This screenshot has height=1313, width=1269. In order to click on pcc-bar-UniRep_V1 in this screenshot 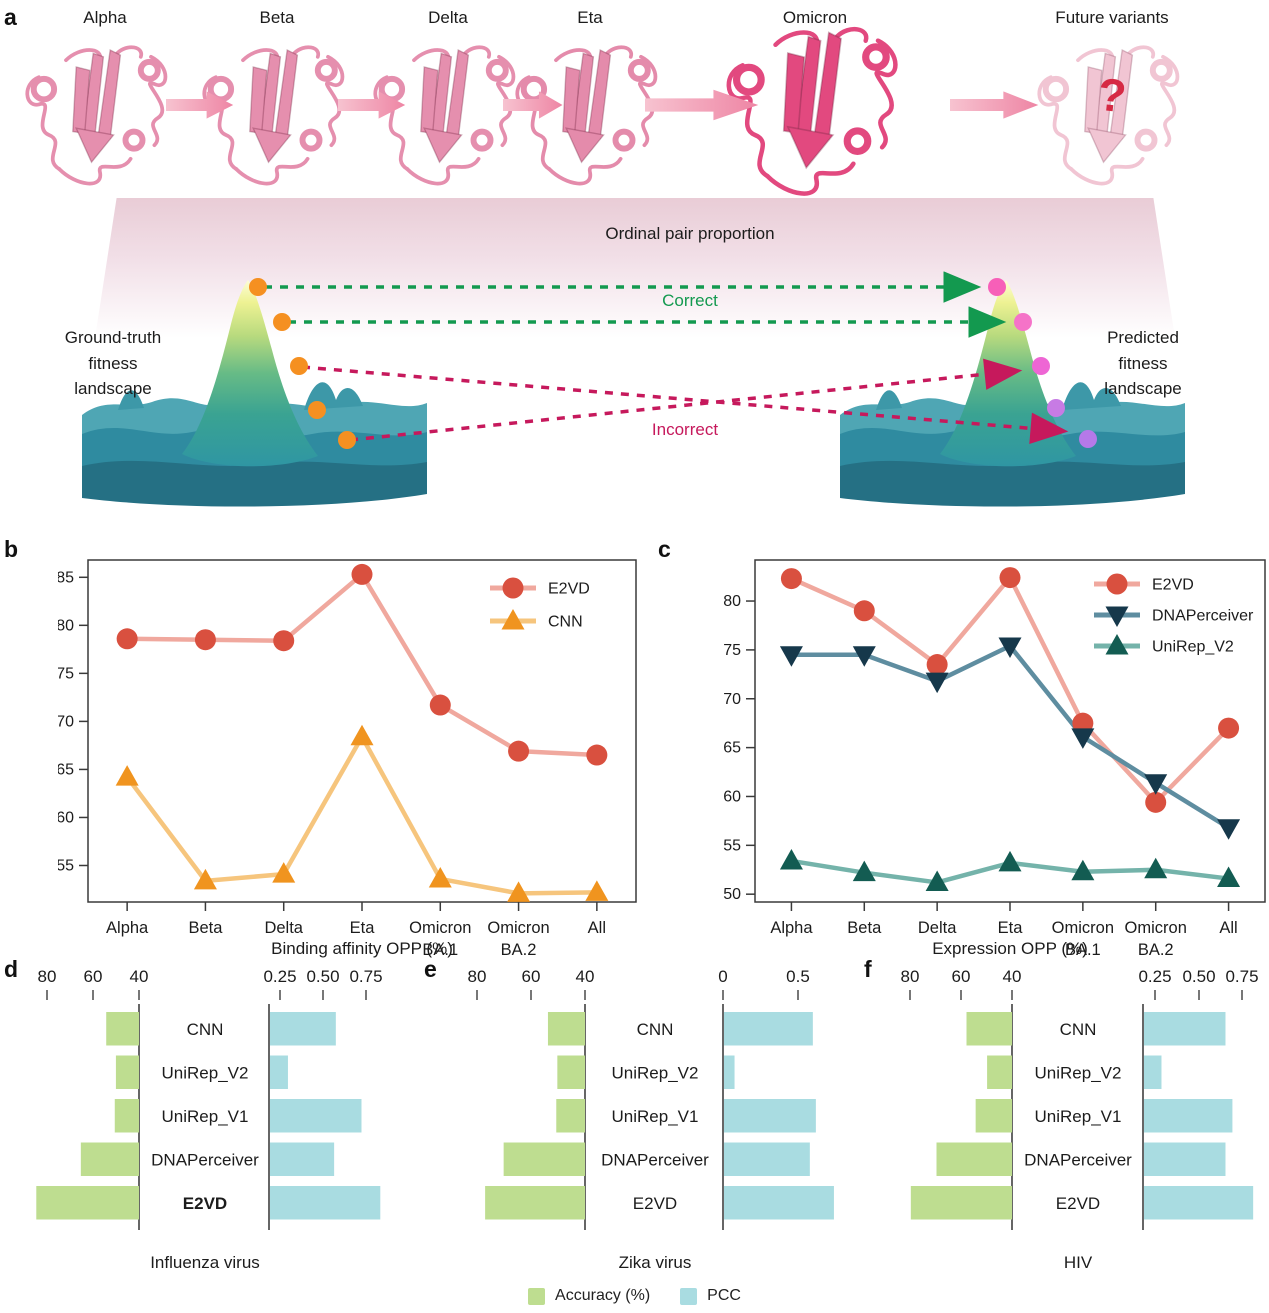, I will do `click(1188, 1116)`.